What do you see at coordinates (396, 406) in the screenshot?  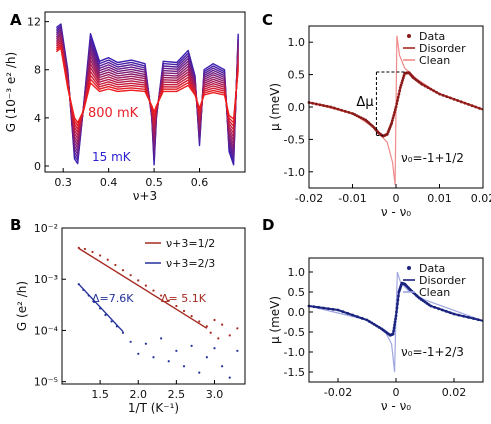 I see `x-axis-label-D: ν - ν₀` at bounding box center [396, 406].